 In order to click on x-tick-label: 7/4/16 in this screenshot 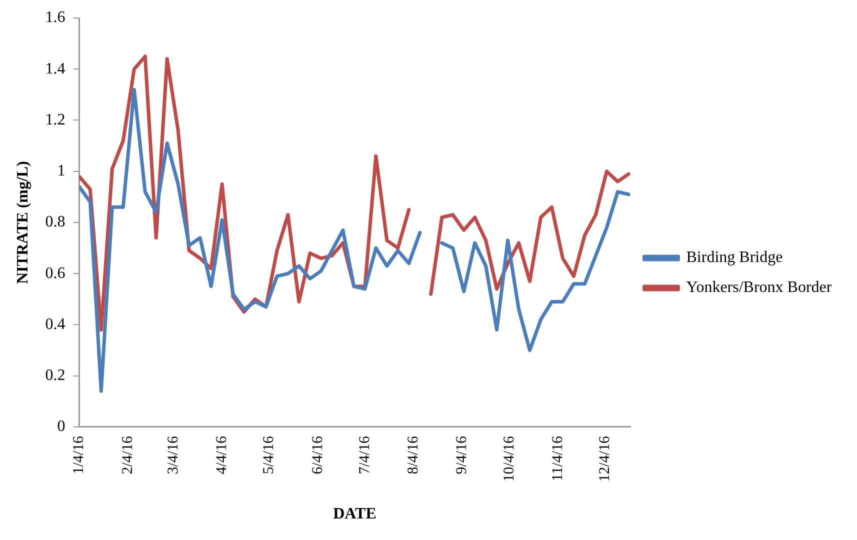, I will do `click(364, 454)`.